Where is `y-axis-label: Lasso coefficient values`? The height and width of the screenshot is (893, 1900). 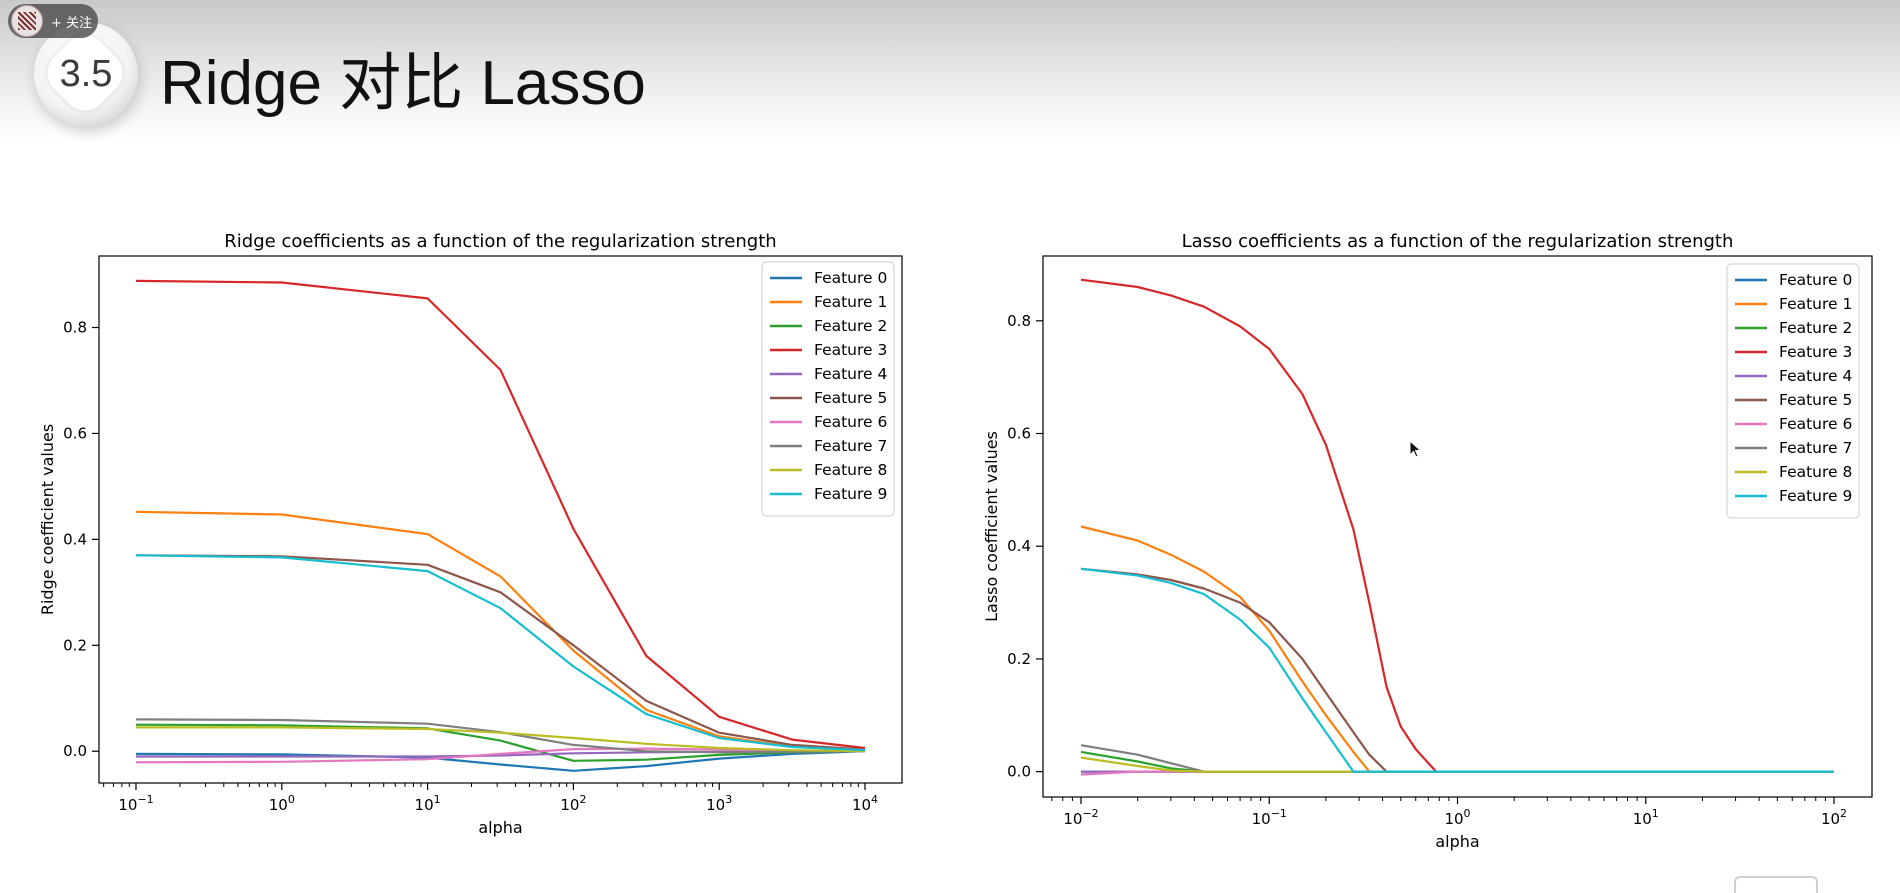 y-axis-label: Lasso coefficient values is located at coordinates (991, 526).